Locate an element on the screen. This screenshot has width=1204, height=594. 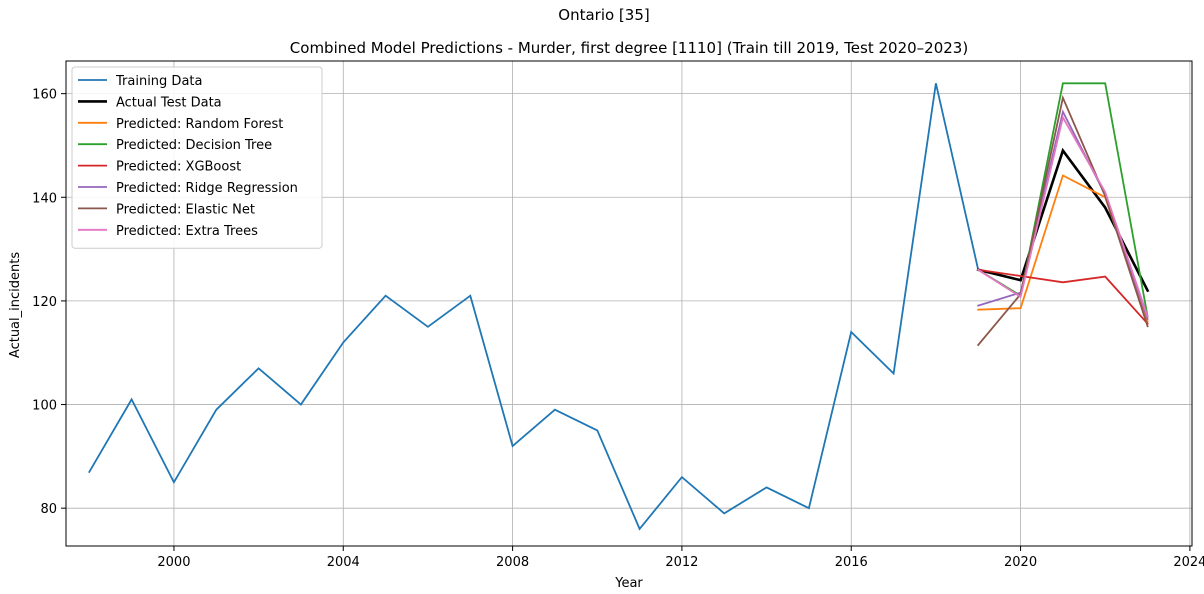
legend-box is located at coordinates (197, 157).